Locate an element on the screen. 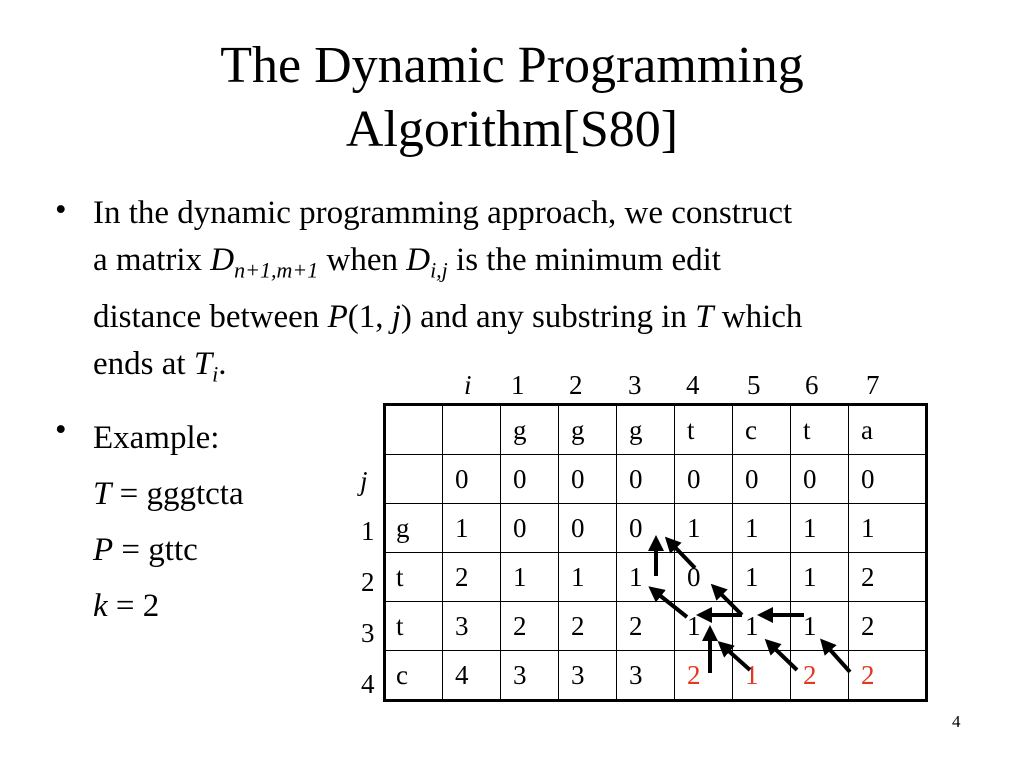 The height and width of the screenshot is (768, 1024). title-line-2: Algorithm[S80] is located at coordinates (512, 129).